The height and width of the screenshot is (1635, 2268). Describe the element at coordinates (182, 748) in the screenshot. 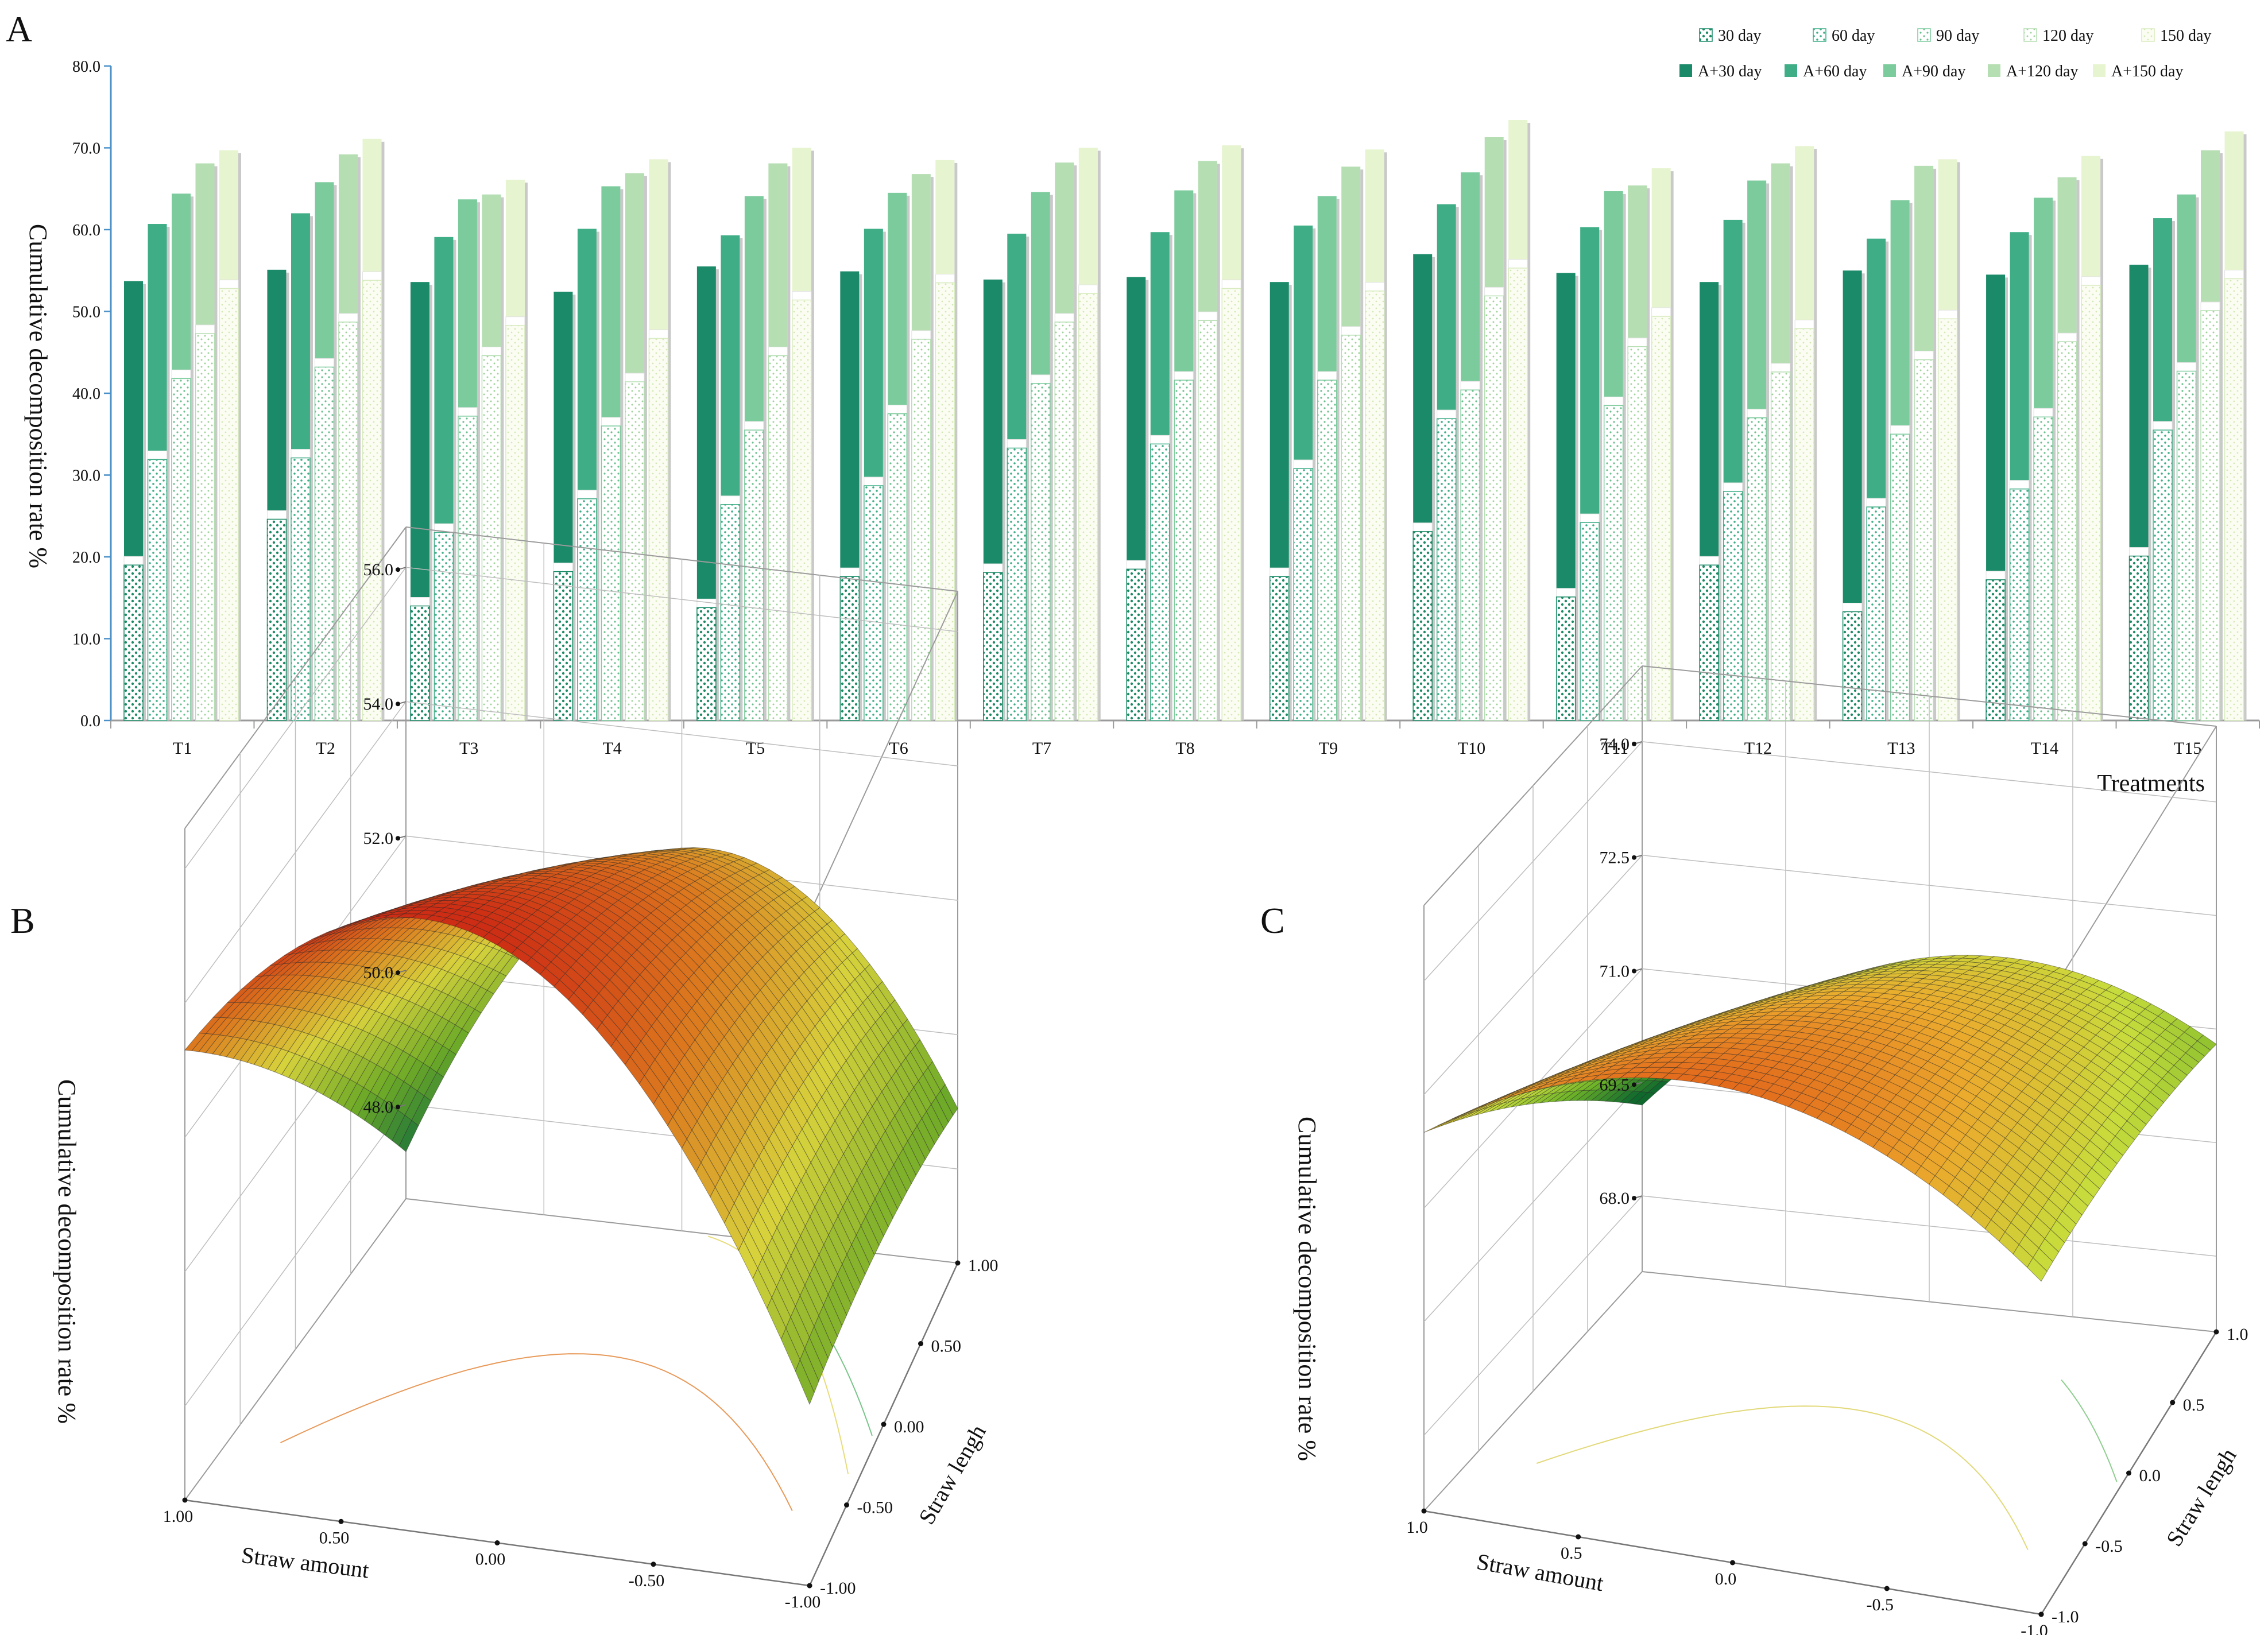

I see `x-tick-label: T1` at that location.